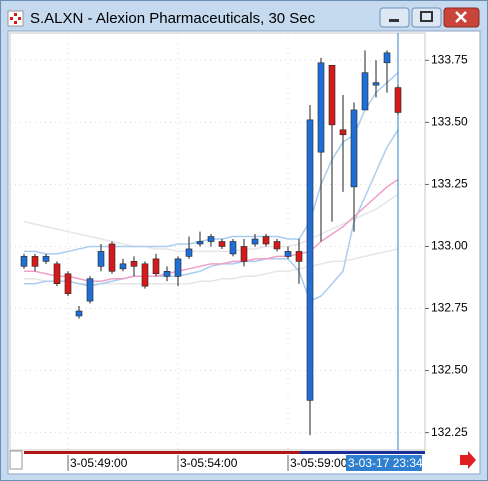  Describe the element at coordinates (449, 308) in the screenshot. I see `y-tick-label: 132.75` at that location.